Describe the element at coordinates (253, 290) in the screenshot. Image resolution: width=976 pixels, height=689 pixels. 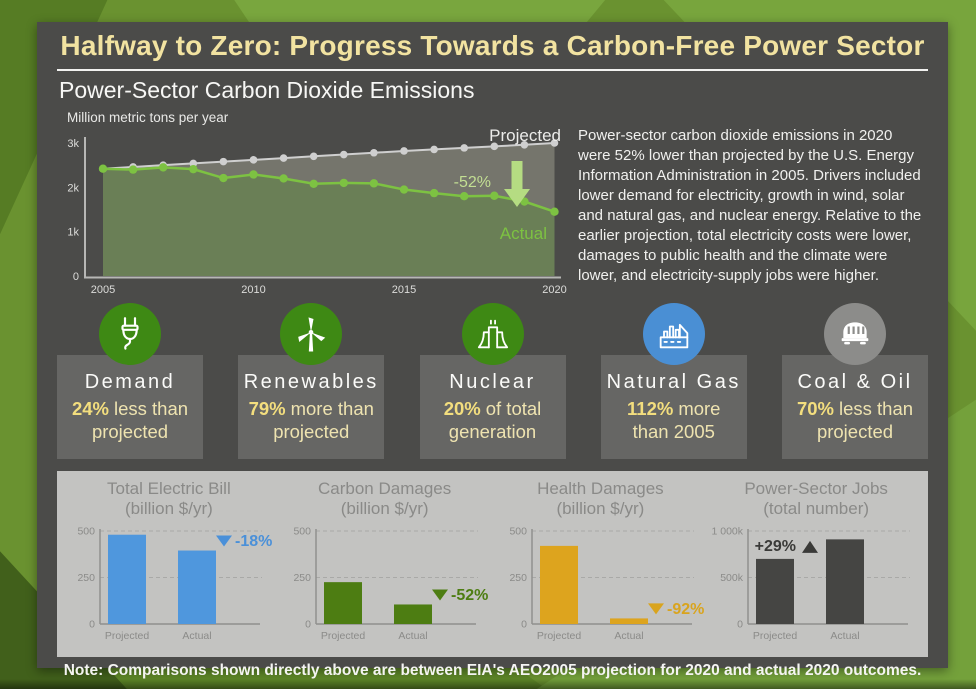
I see `svg-text: 2010` at that location.